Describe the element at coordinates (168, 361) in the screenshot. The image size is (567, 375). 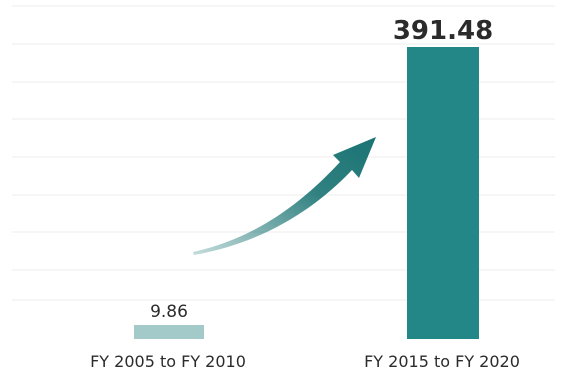
I see `x-tick-label-0: FY 2005 to FY 2010` at that location.